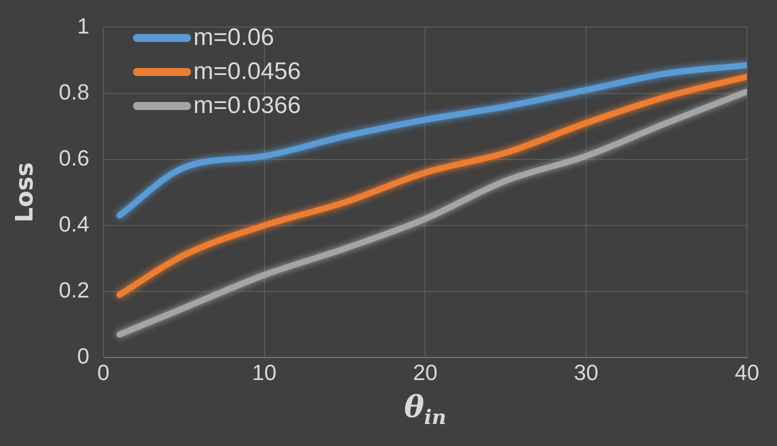  I want to click on x-tick-label: 30, so click(586, 372).